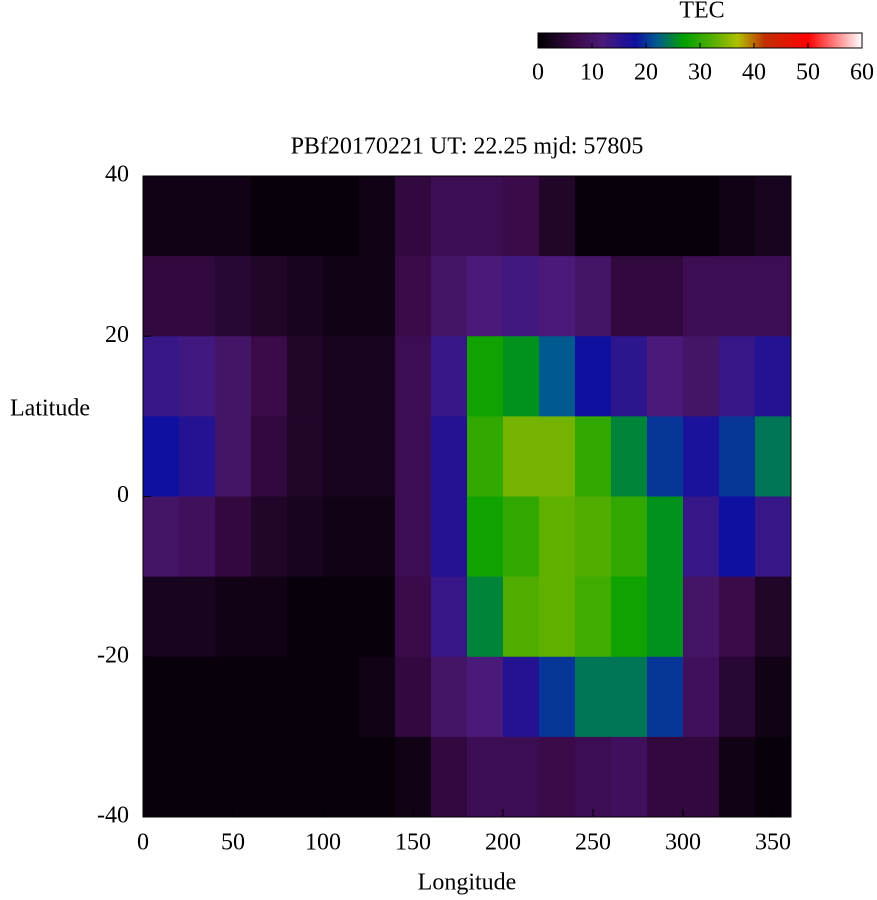 Image resolution: width=877 pixels, height=900 pixels. What do you see at coordinates (113, 816) in the screenshot?
I see `y-tick-label: -40` at bounding box center [113, 816].